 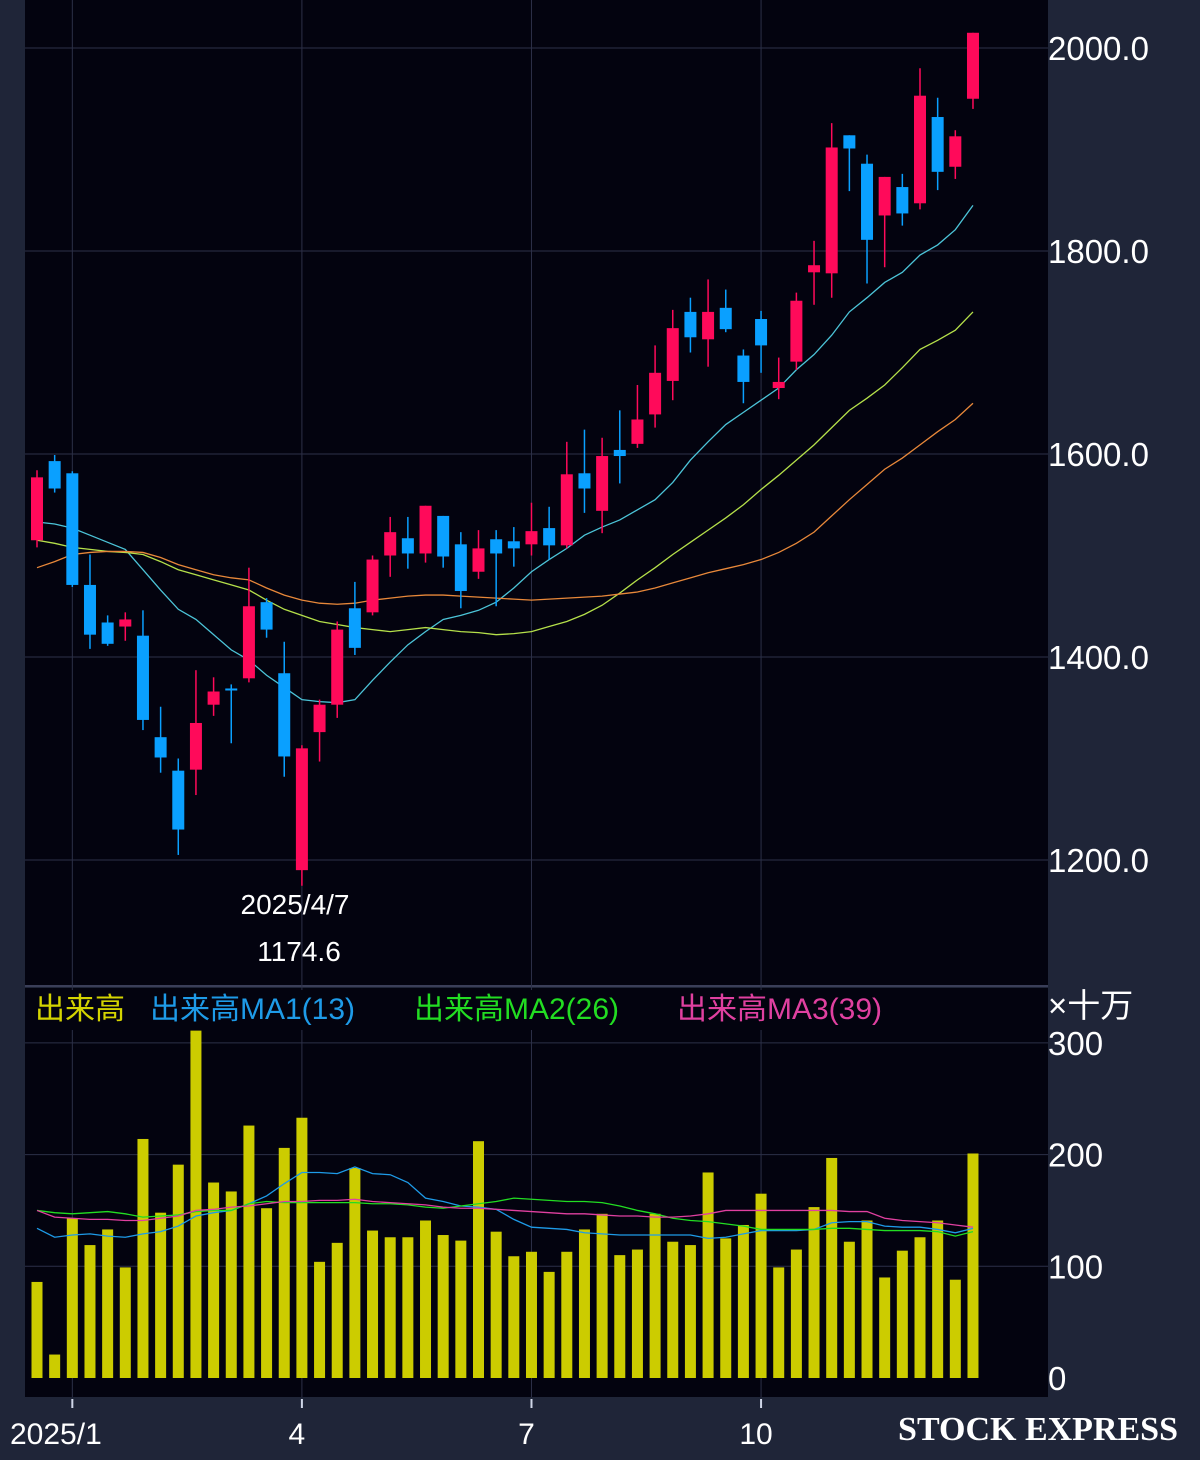 I want to click on price-axis-labels: 1200.0 1400.0 1600.0 1800.0 2000.0, so click(x=1098, y=454).